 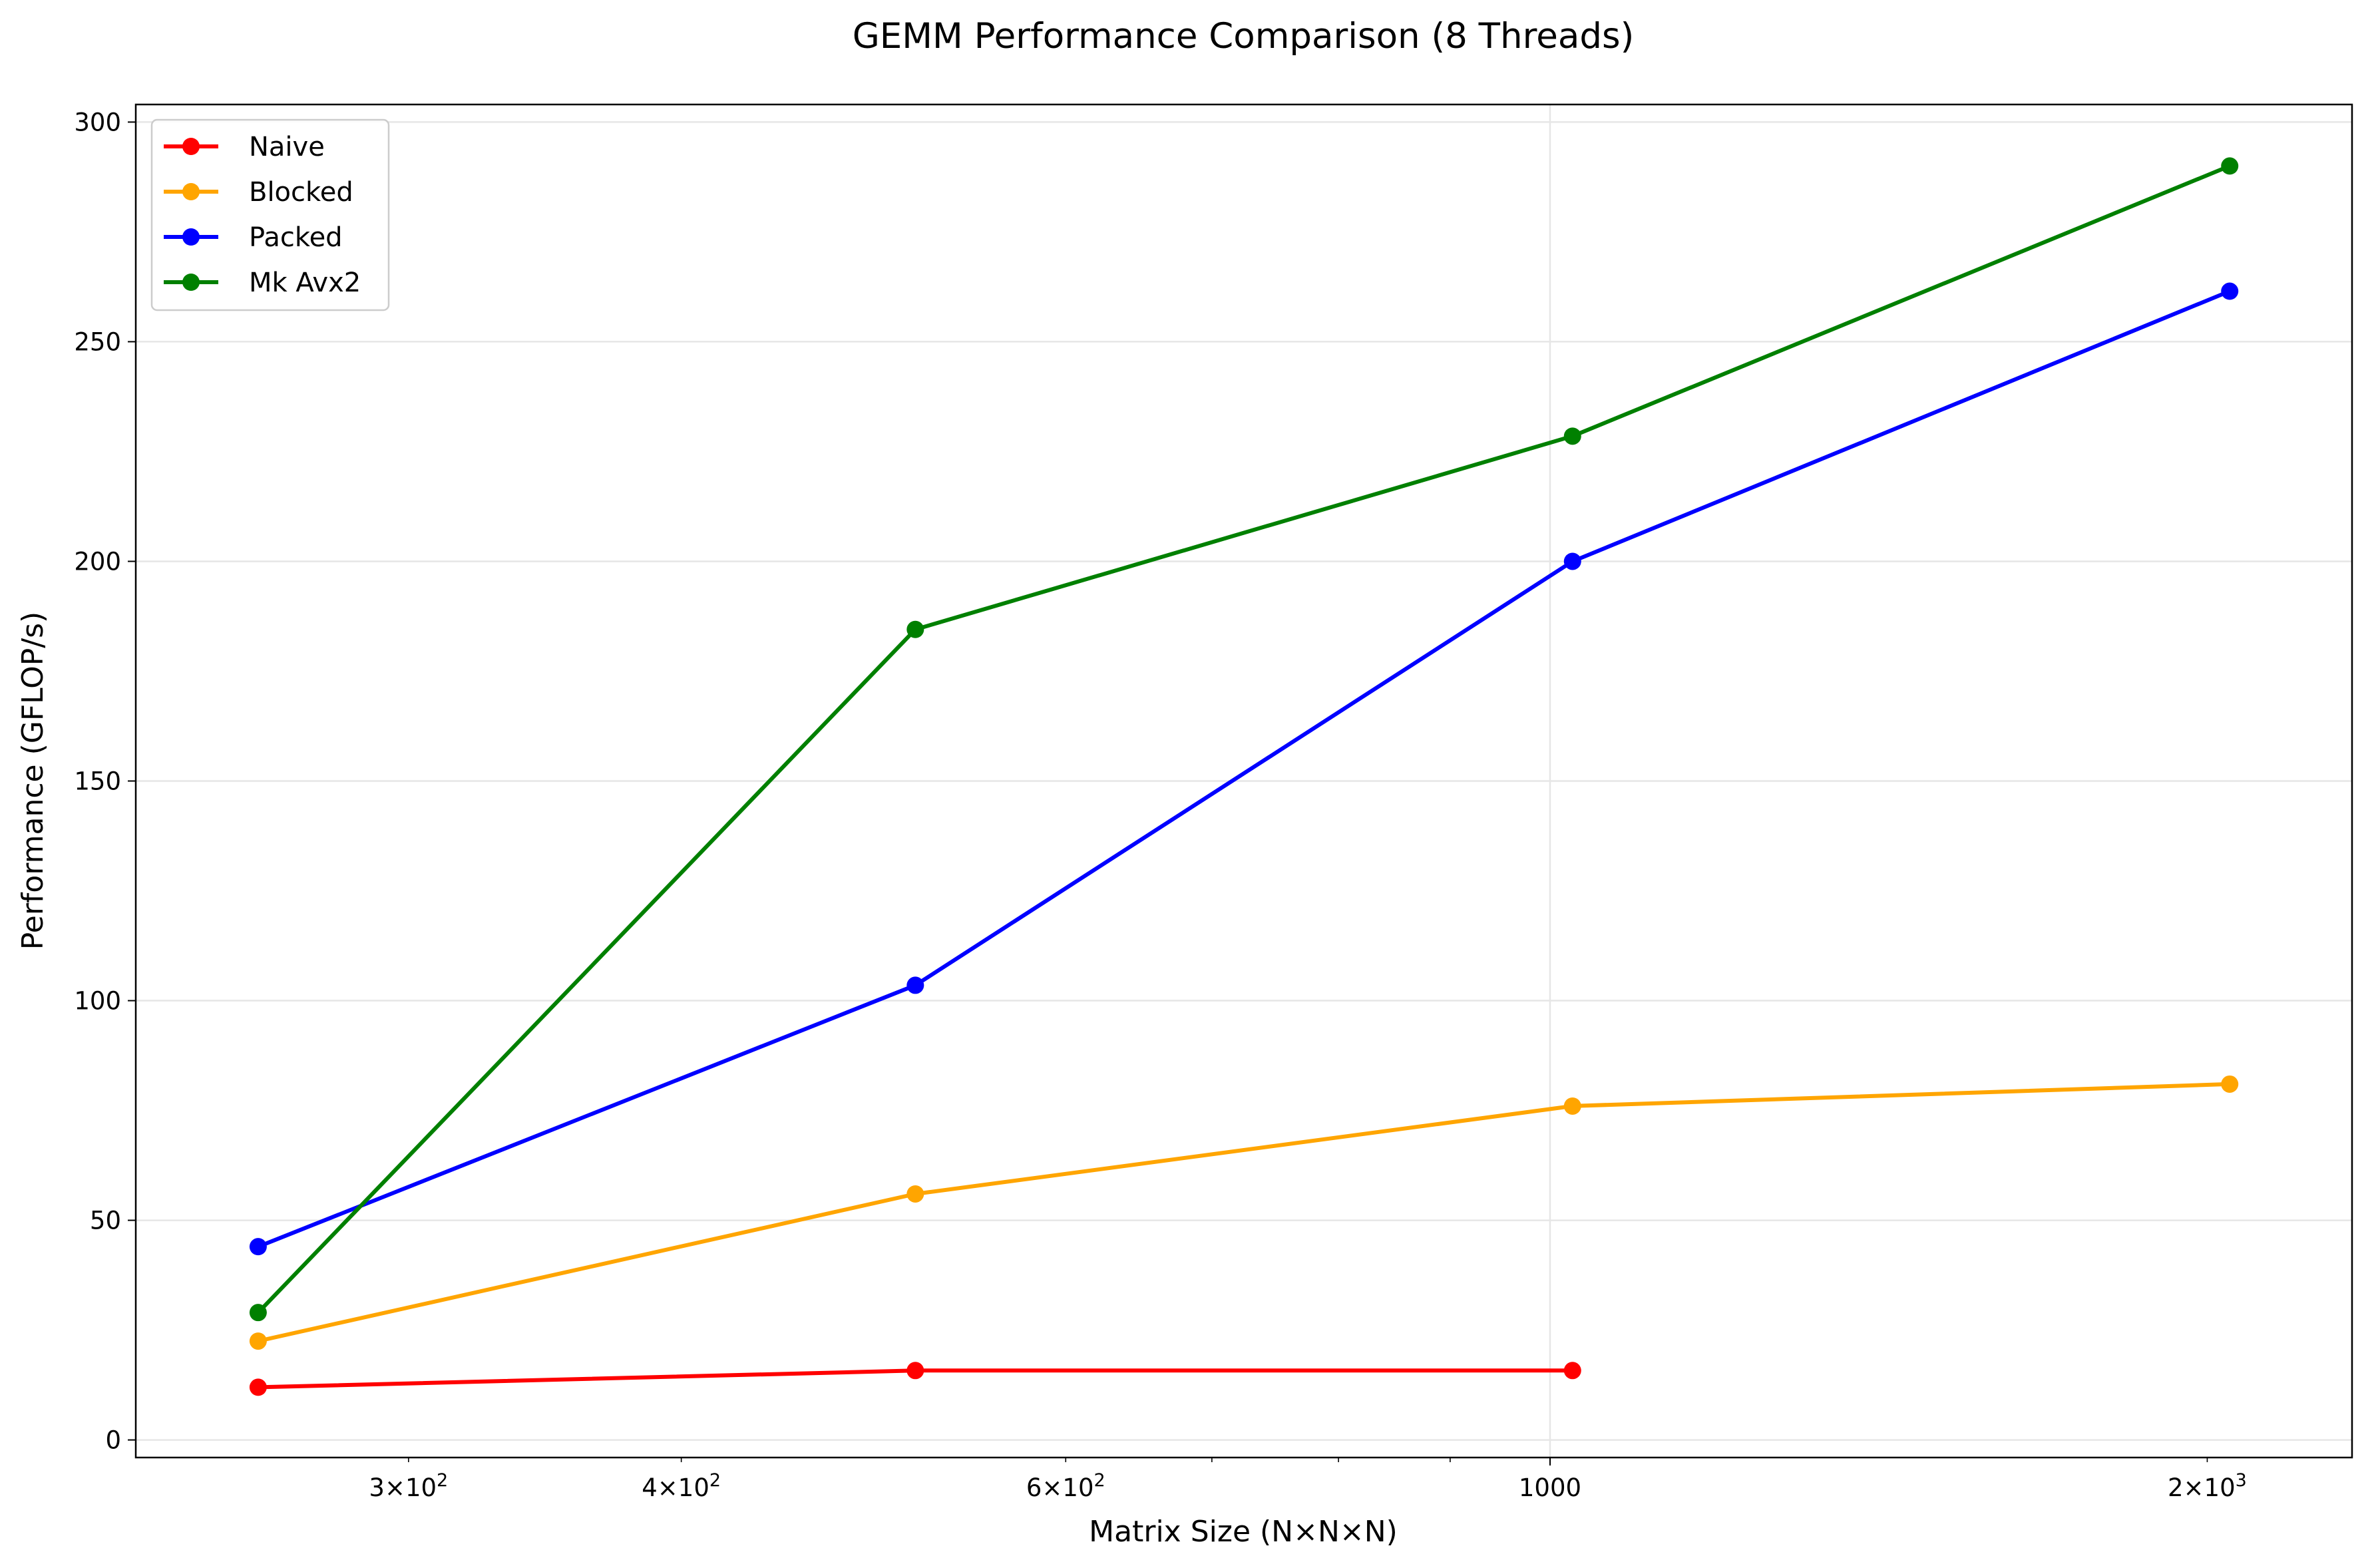 What do you see at coordinates (301, 192) in the screenshot?
I see `legend-label: Blocked` at bounding box center [301, 192].